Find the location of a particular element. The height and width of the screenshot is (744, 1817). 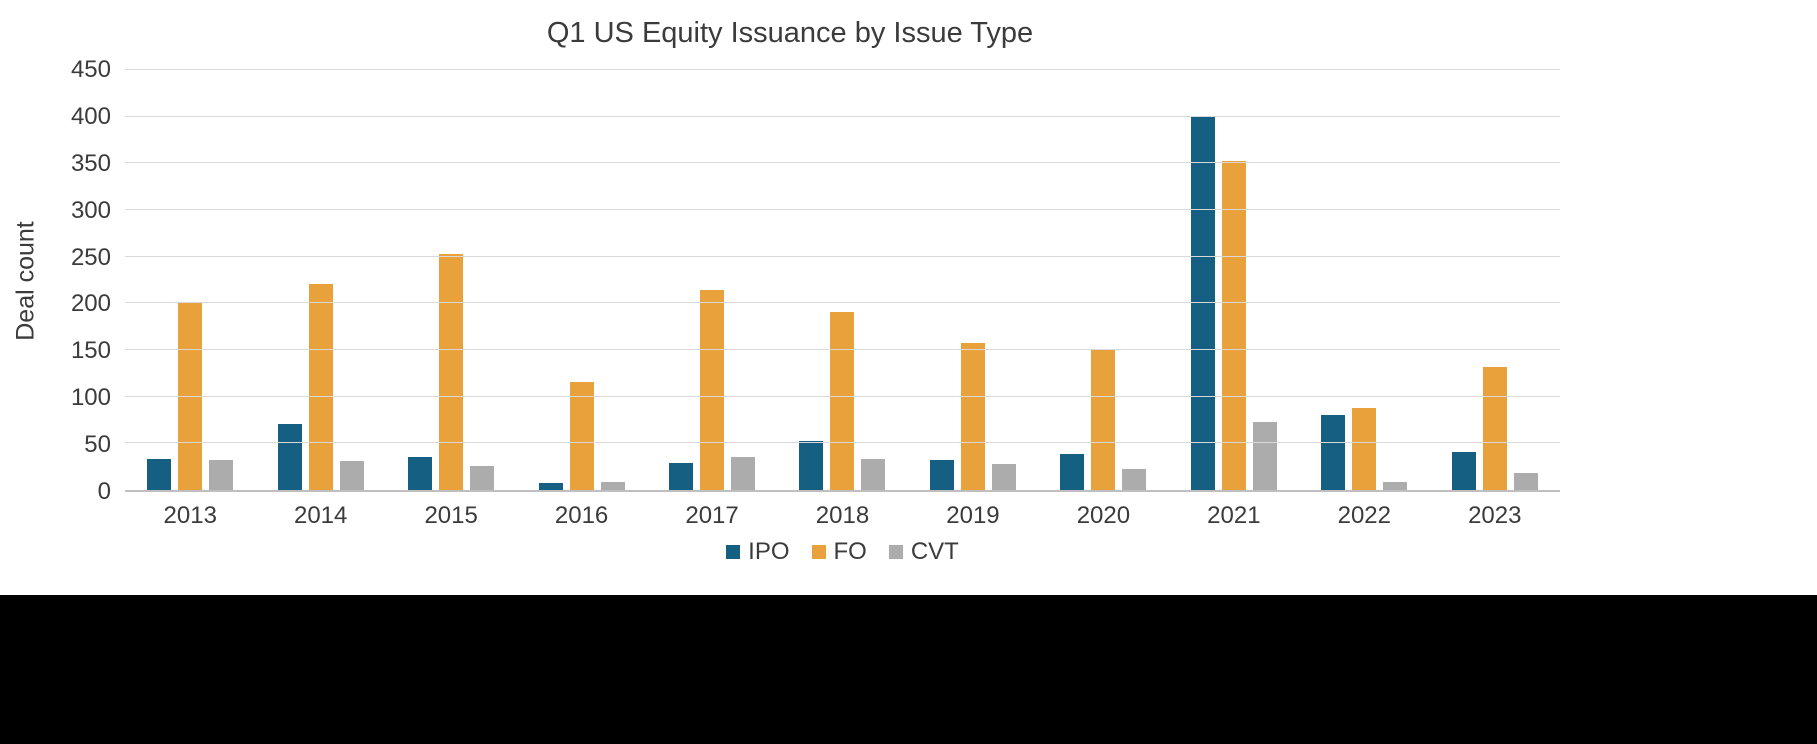

bar-cvt-2014 is located at coordinates (351, 475).